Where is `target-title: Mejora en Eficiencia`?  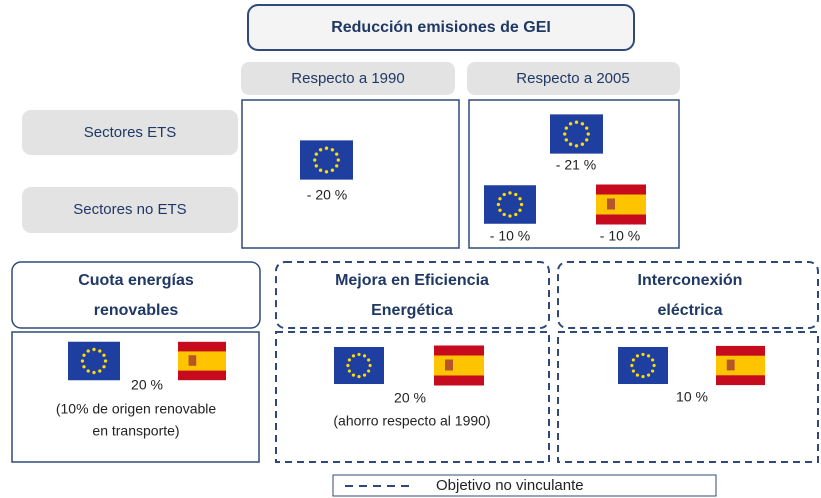
target-title: Mejora en Eficiencia is located at coordinates (412, 280).